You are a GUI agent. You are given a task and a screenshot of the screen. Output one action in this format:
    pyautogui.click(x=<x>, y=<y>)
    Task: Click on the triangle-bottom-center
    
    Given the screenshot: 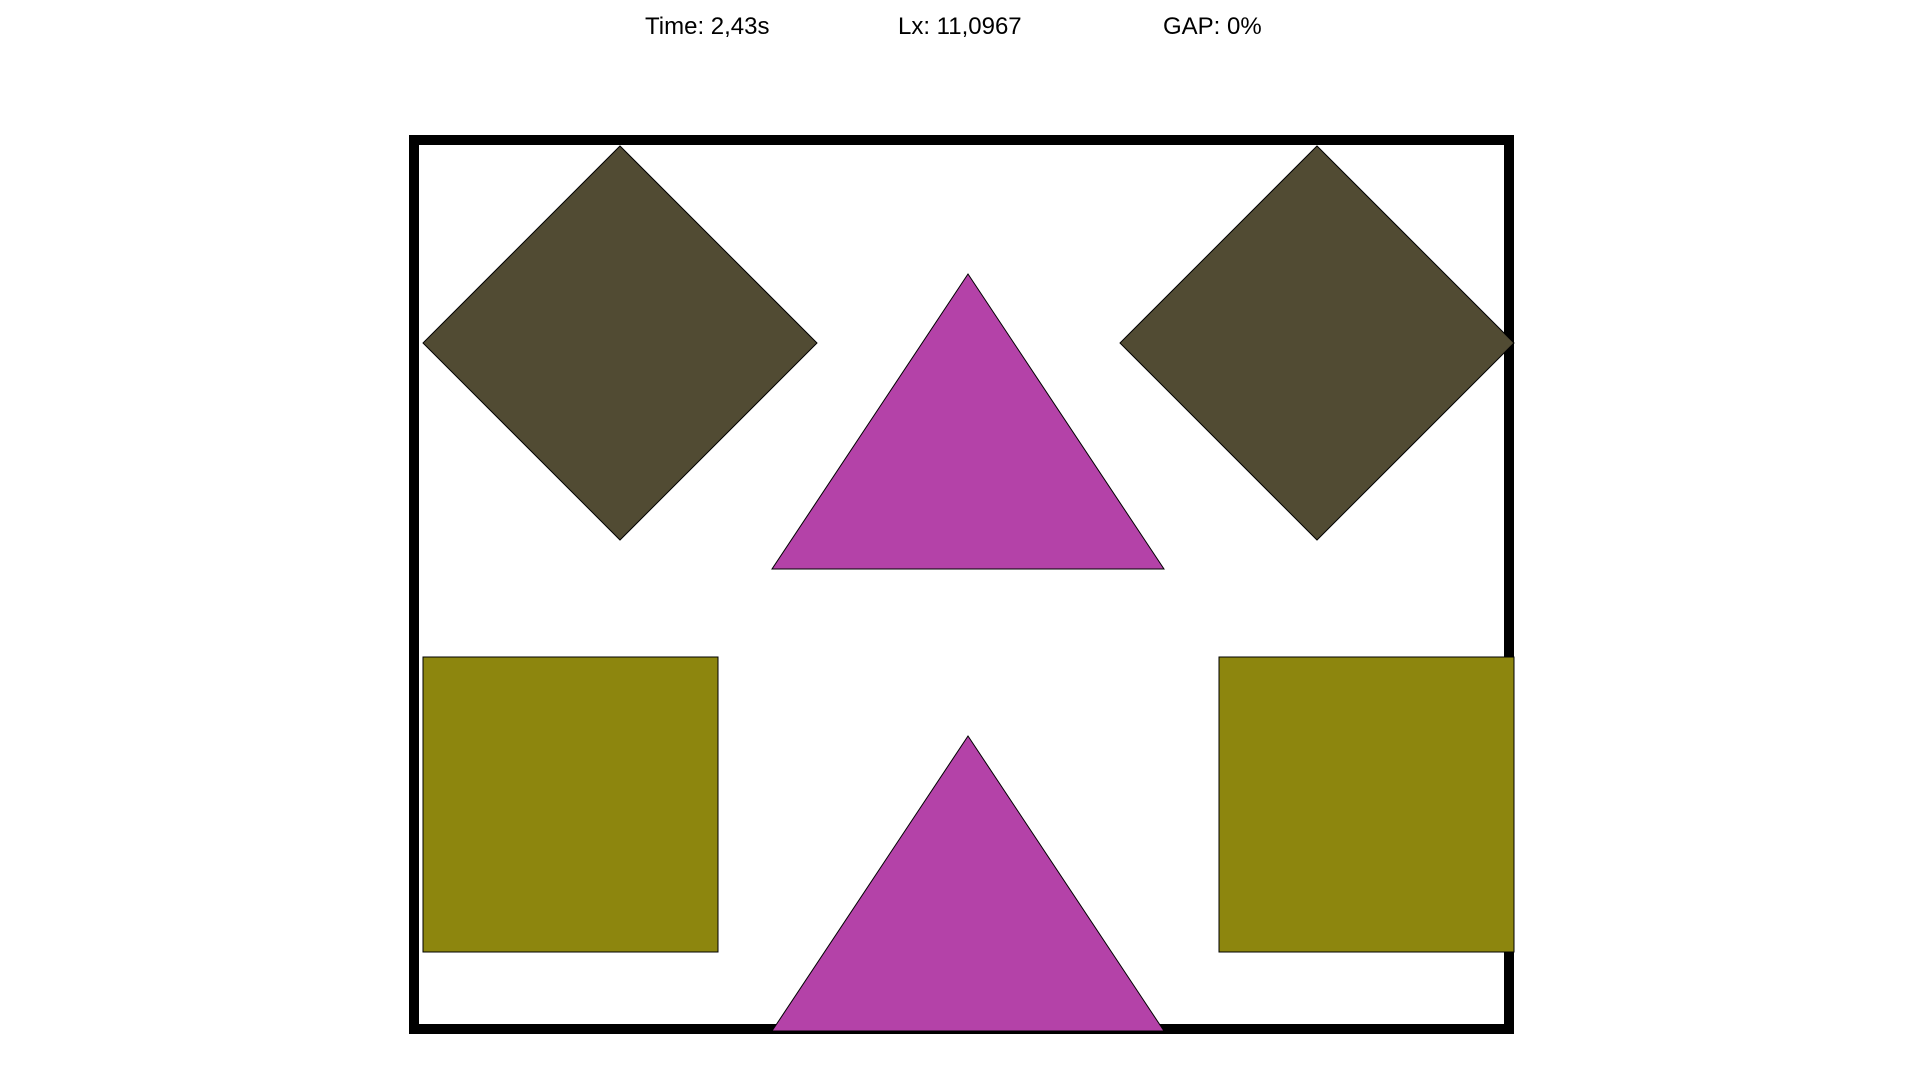 What is the action you would take?
    pyautogui.click(x=968, y=883)
    